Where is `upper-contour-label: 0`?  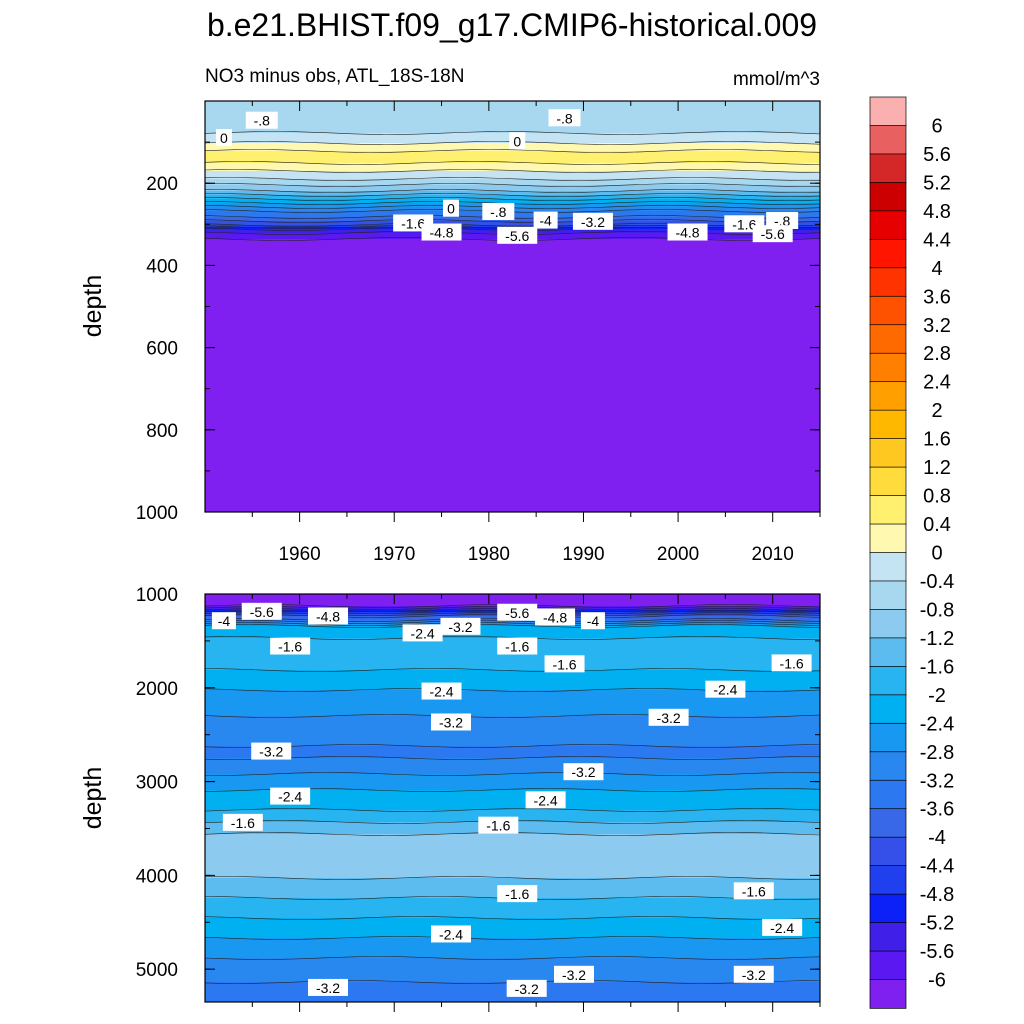 upper-contour-label: 0 is located at coordinates (224, 138).